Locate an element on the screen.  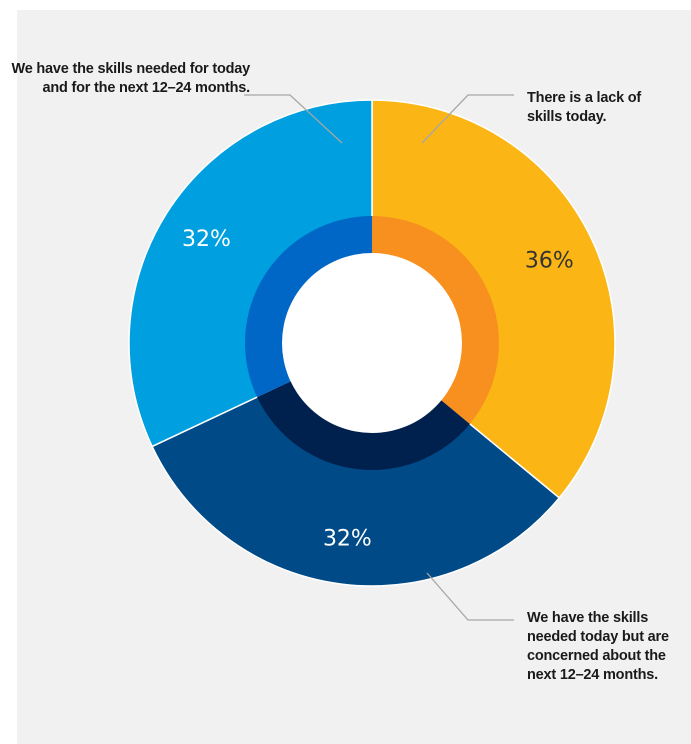
value-label-3: 32% is located at coordinates (206, 239).